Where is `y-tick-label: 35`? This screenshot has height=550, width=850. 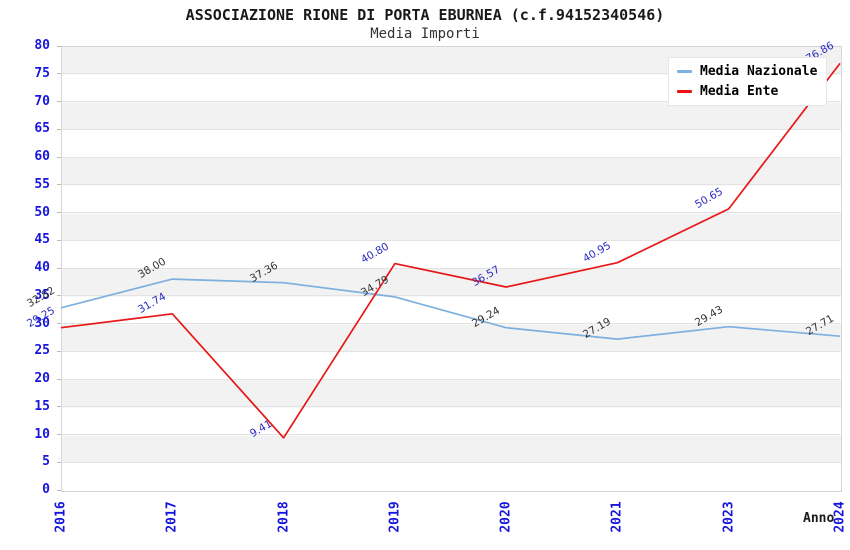 y-tick-label: 35 is located at coordinates (42, 295).